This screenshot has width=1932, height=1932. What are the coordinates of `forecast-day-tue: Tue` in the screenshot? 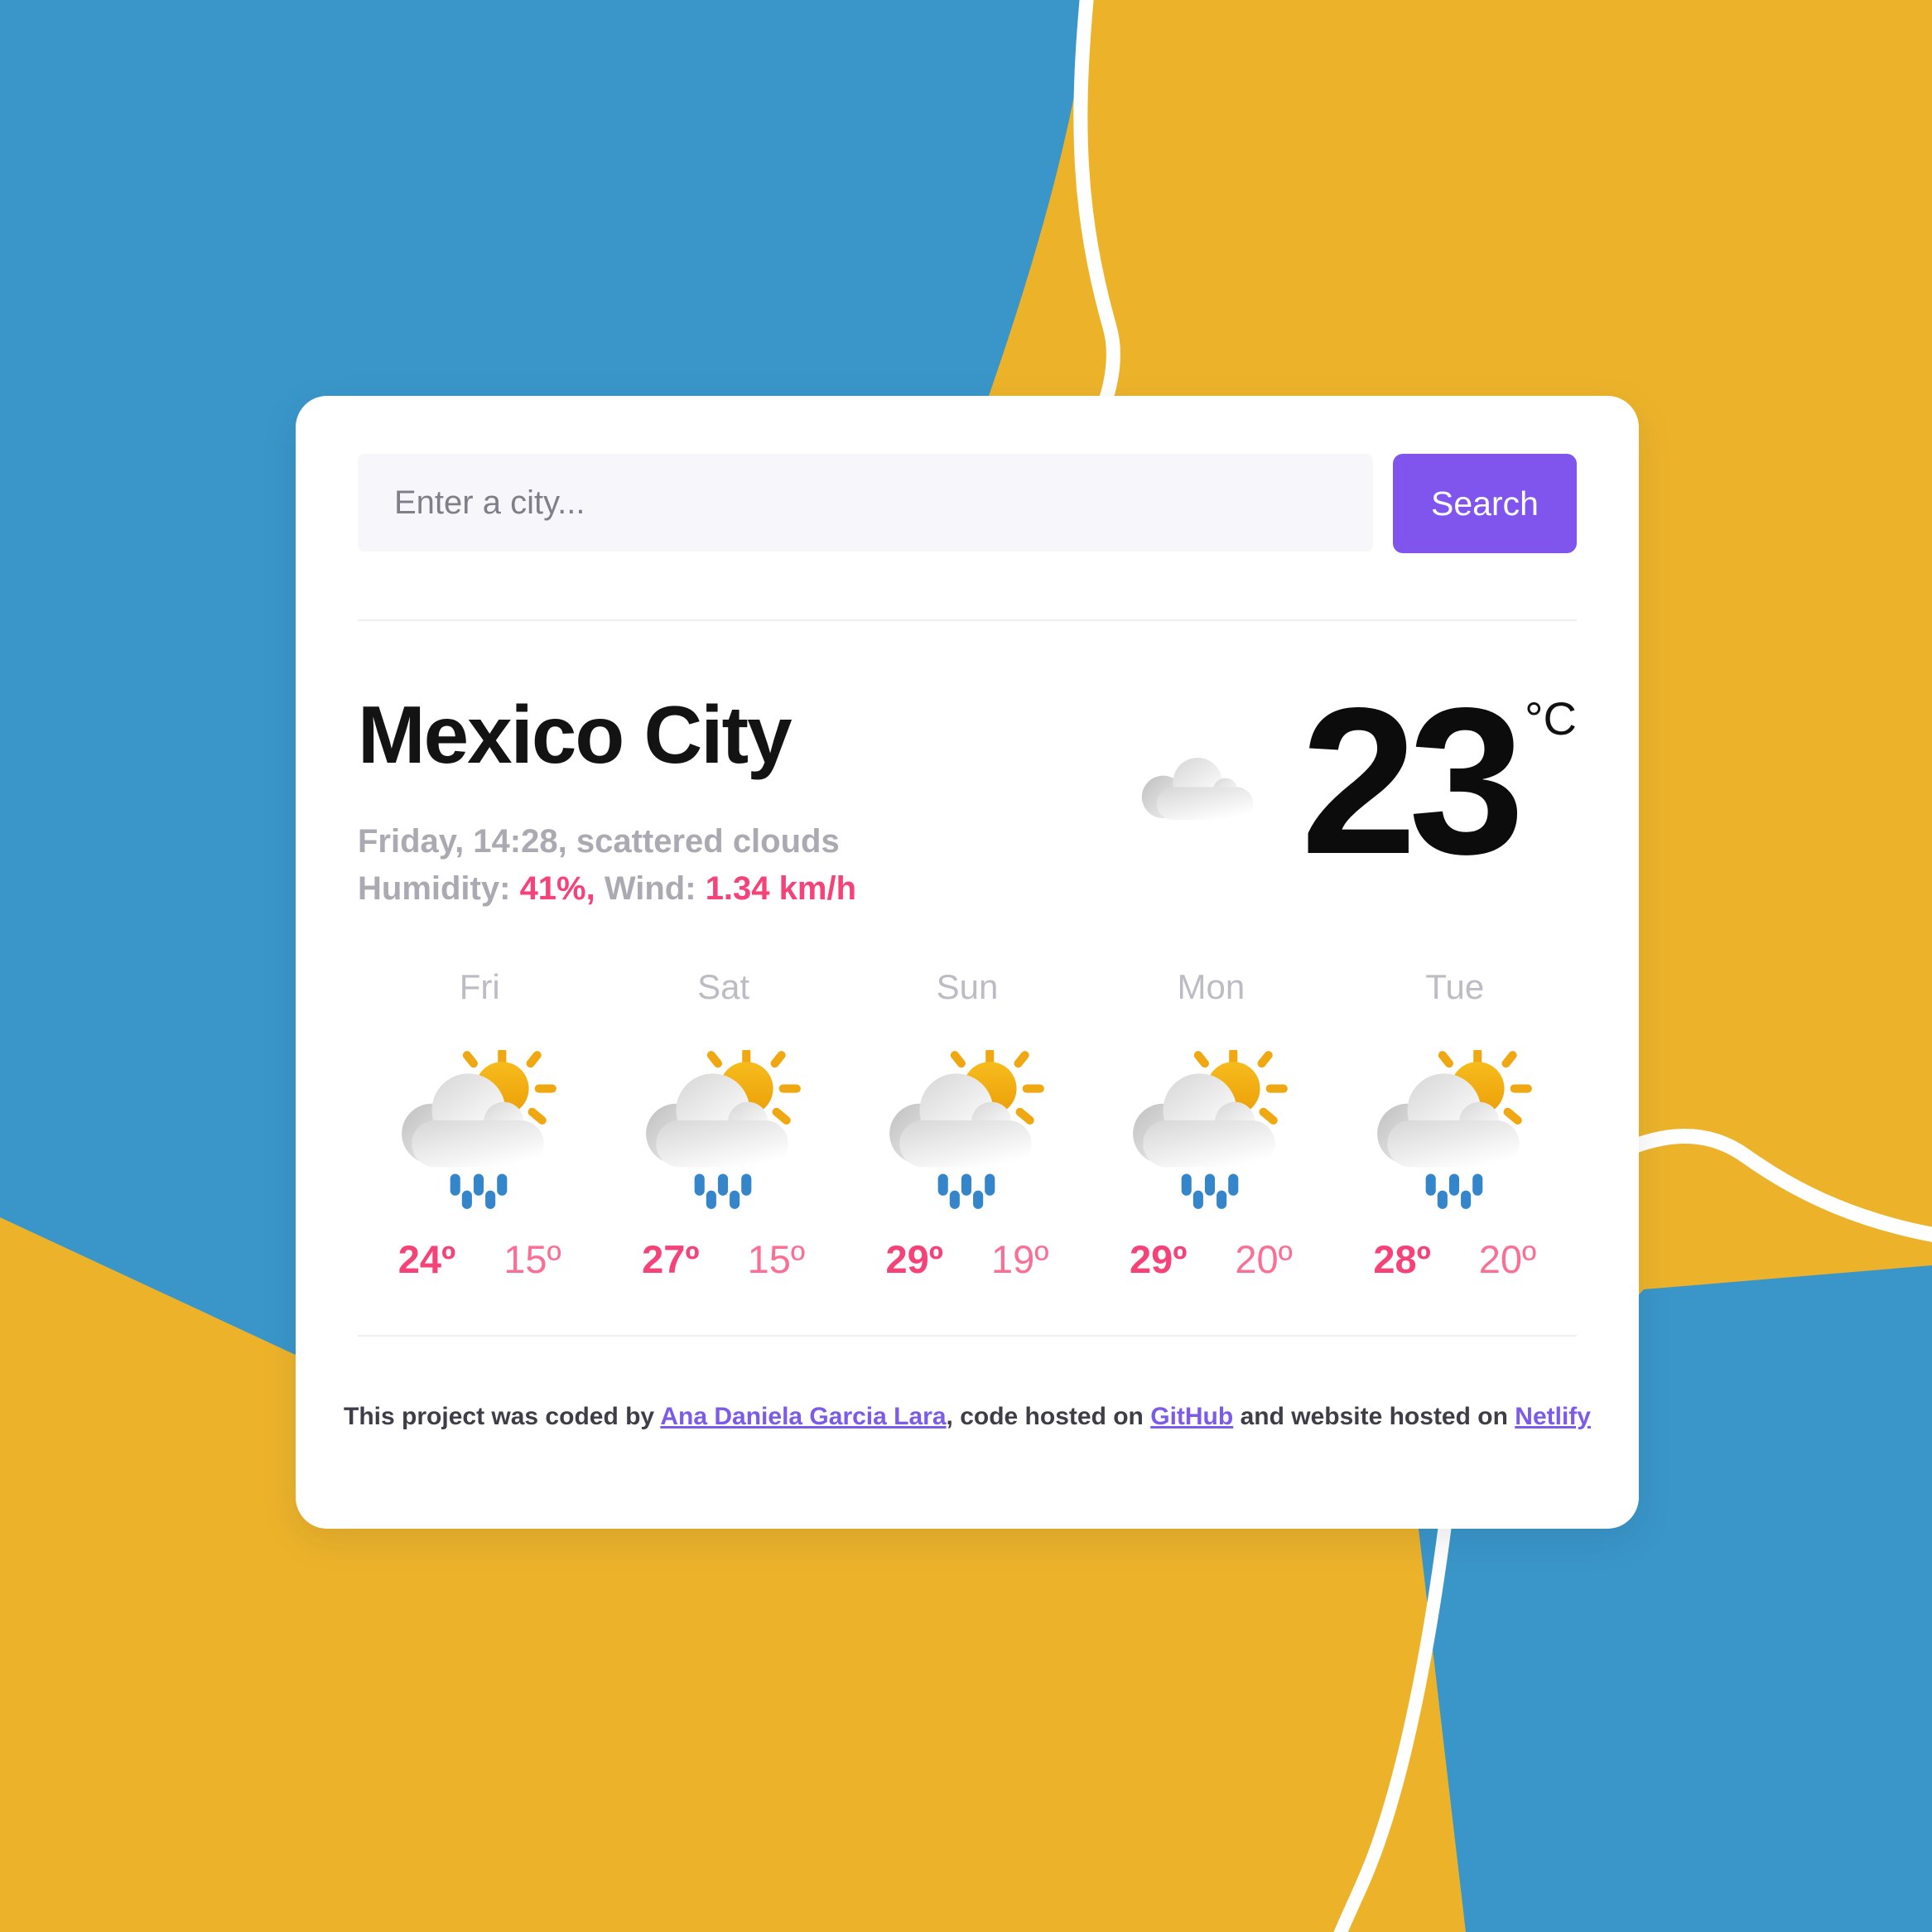 It's located at (1455, 1124).